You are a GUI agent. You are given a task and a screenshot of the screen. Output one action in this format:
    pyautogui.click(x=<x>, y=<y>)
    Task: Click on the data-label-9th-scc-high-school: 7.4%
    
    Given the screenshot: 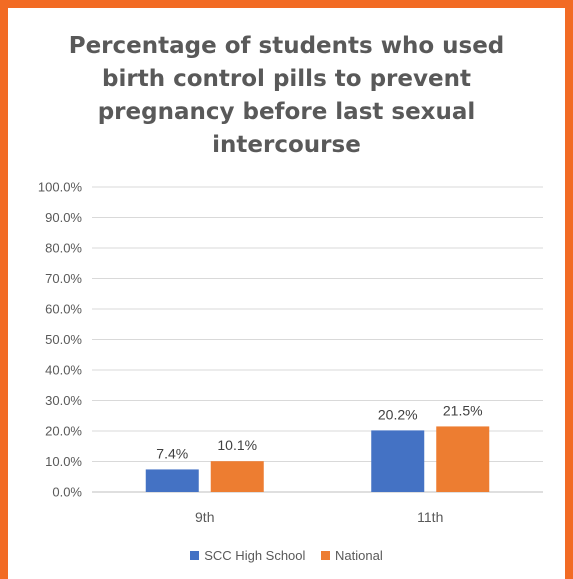 What is the action you would take?
    pyautogui.click(x=172, y=453)
    